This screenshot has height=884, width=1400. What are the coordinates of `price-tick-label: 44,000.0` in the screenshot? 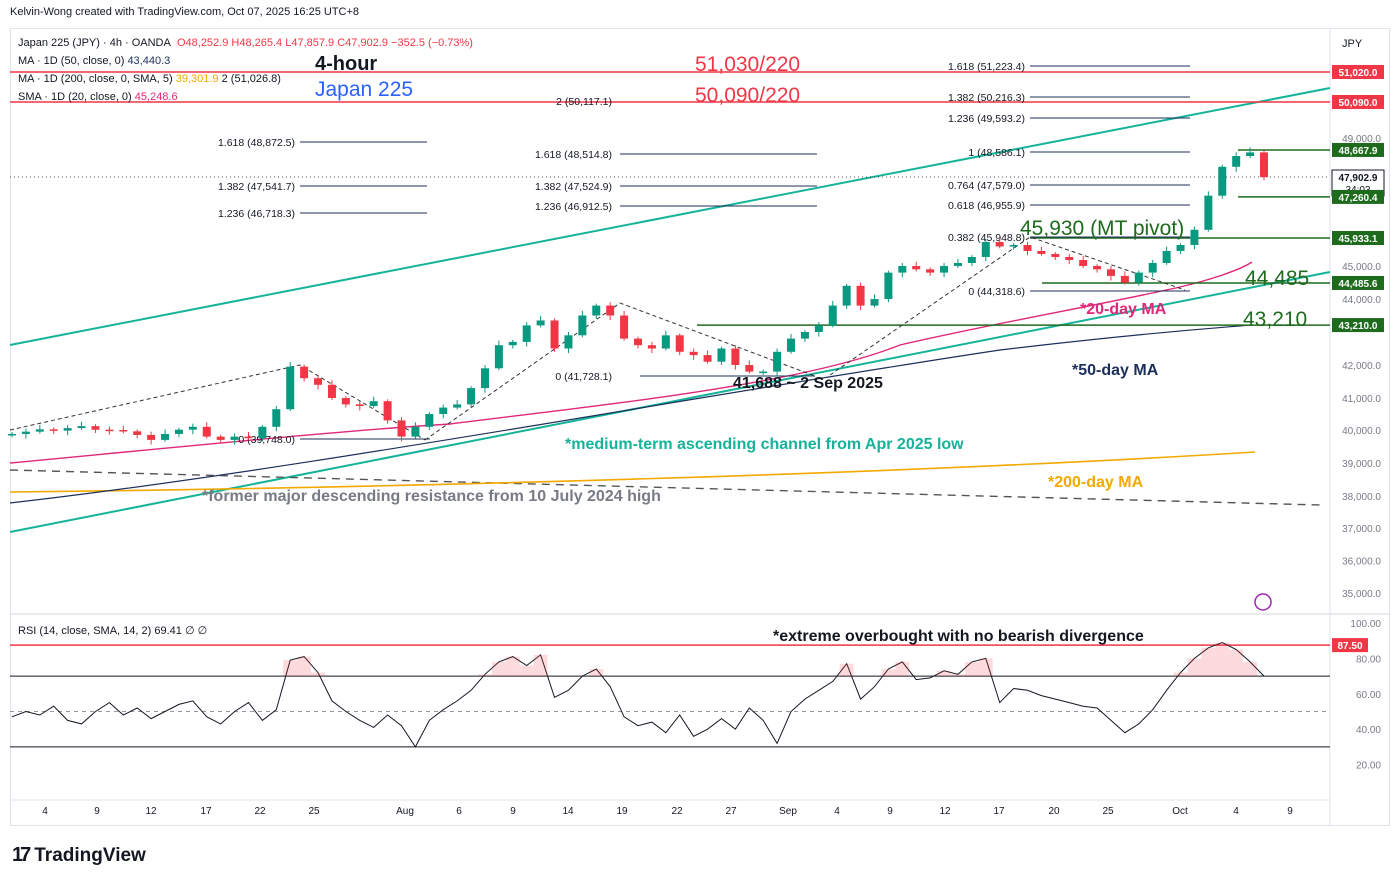 It's located at (1361, 300).